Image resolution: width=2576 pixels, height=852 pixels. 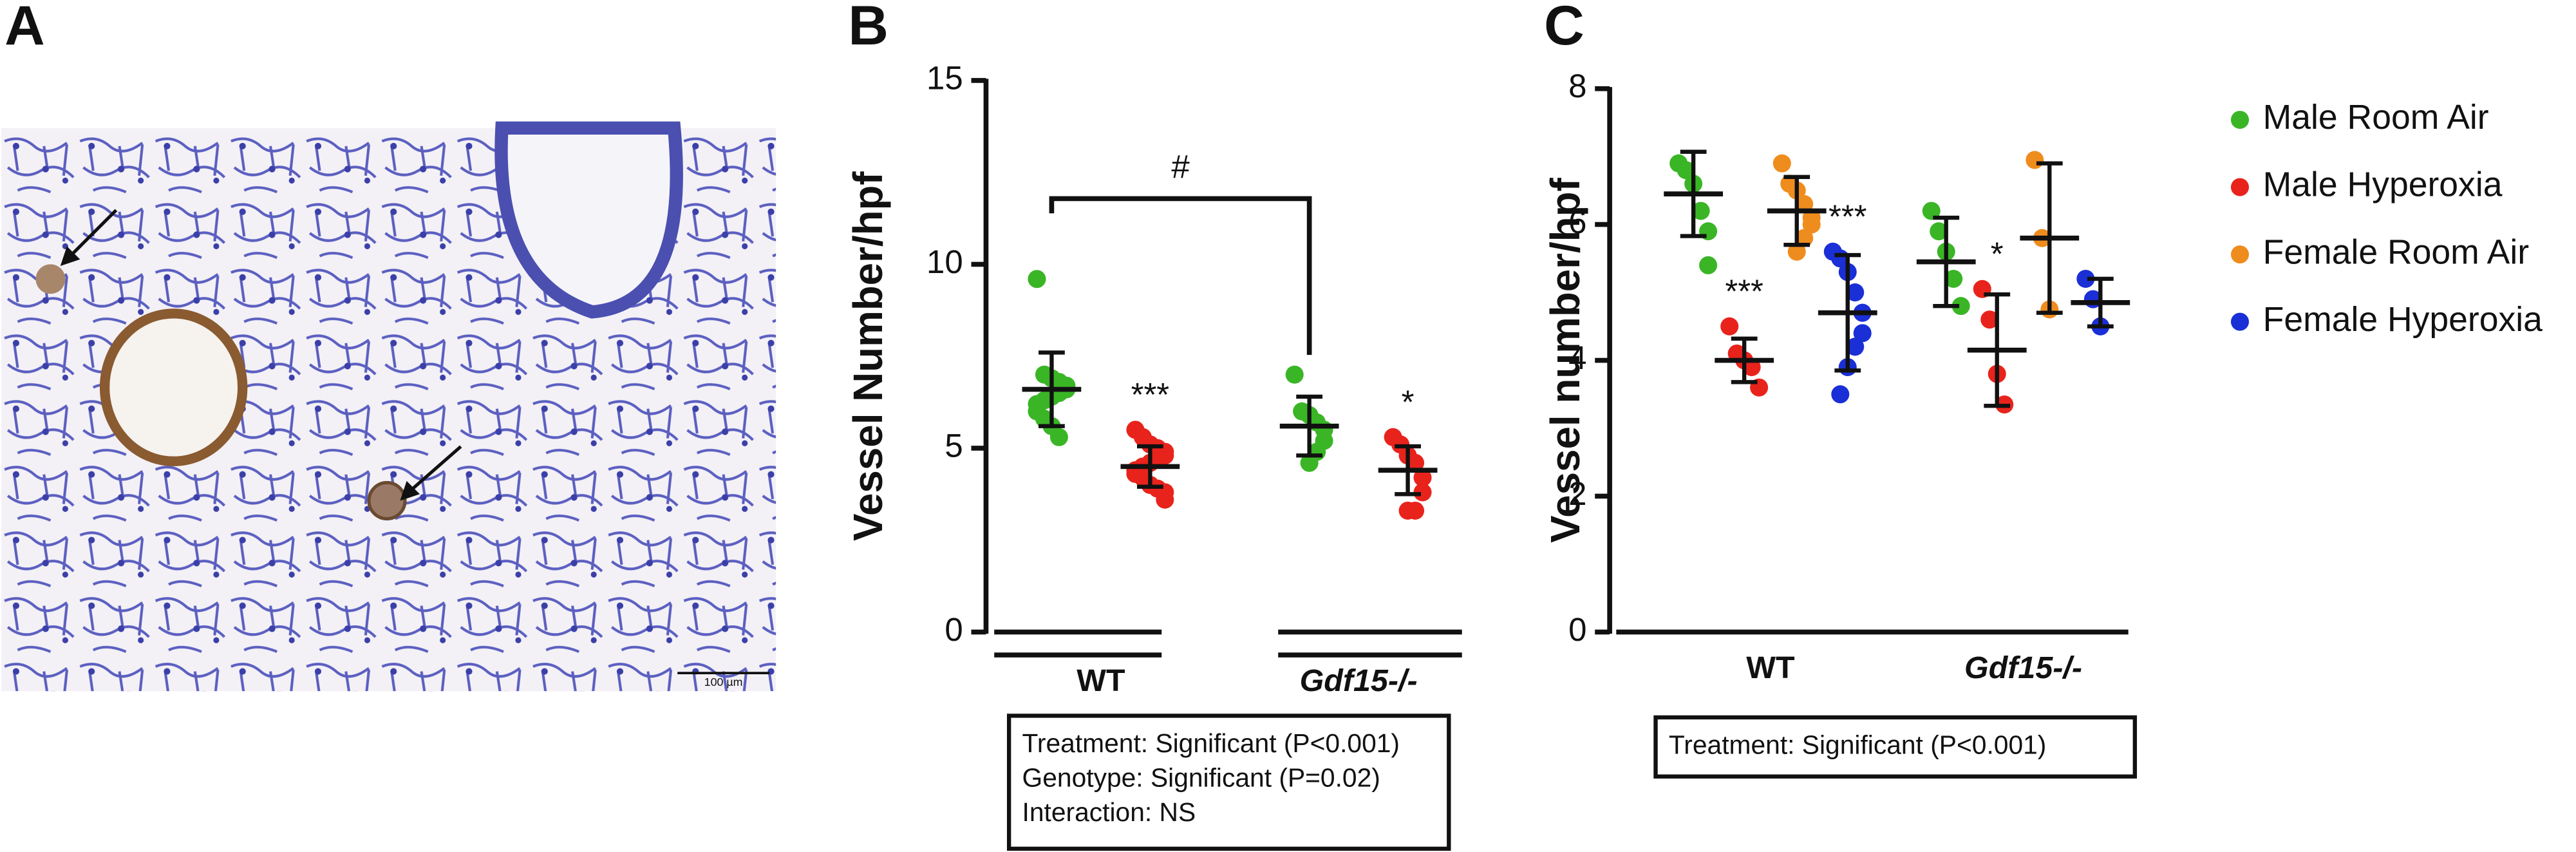 I want to click on panel-label: A, so click(x=25, y=29).